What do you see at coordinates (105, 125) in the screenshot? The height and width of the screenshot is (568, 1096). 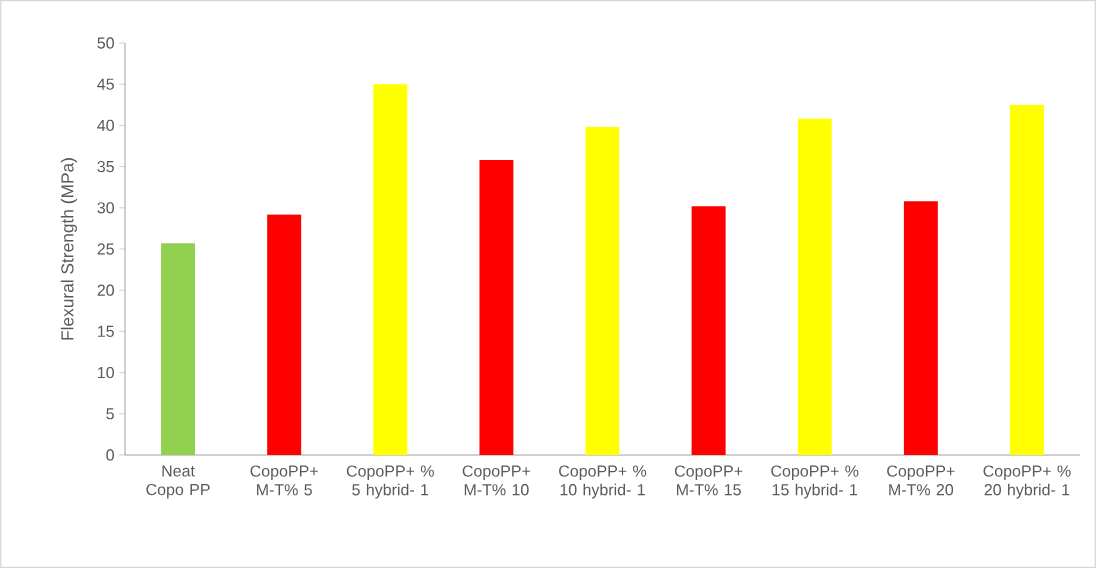 I see `y-tick-label: 40` at bounding box center [105, 125].